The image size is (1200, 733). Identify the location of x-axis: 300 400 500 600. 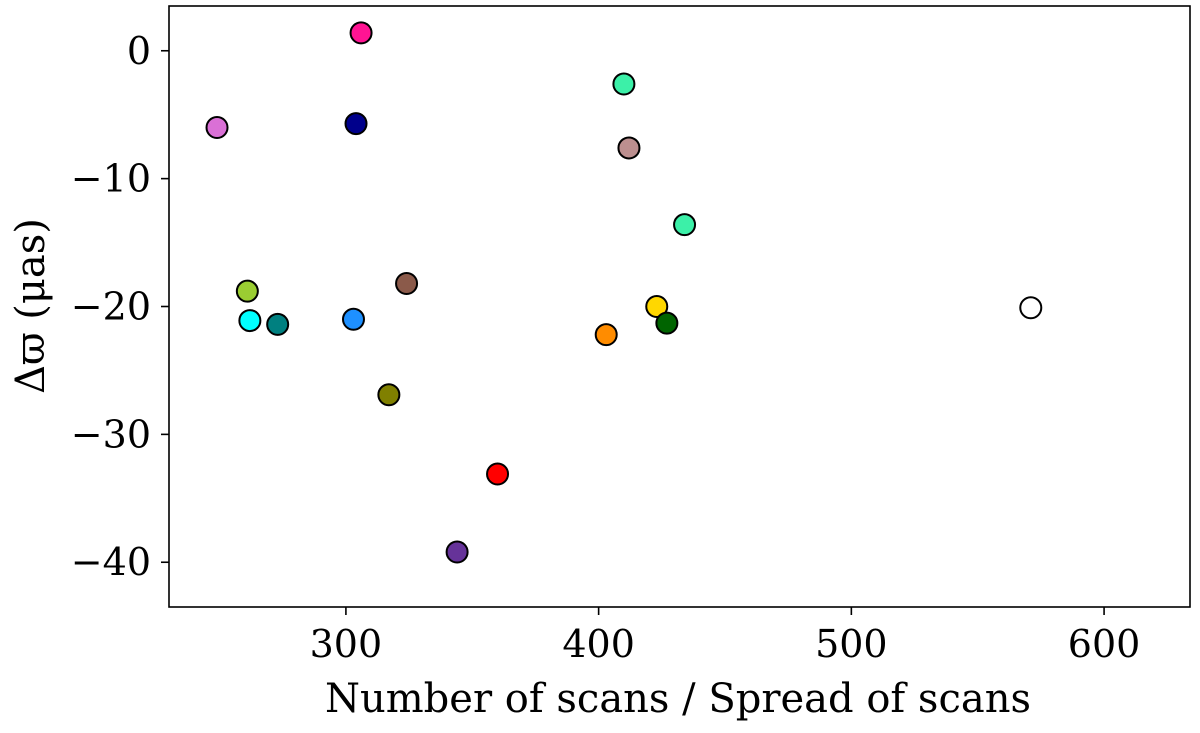
(725, 636).